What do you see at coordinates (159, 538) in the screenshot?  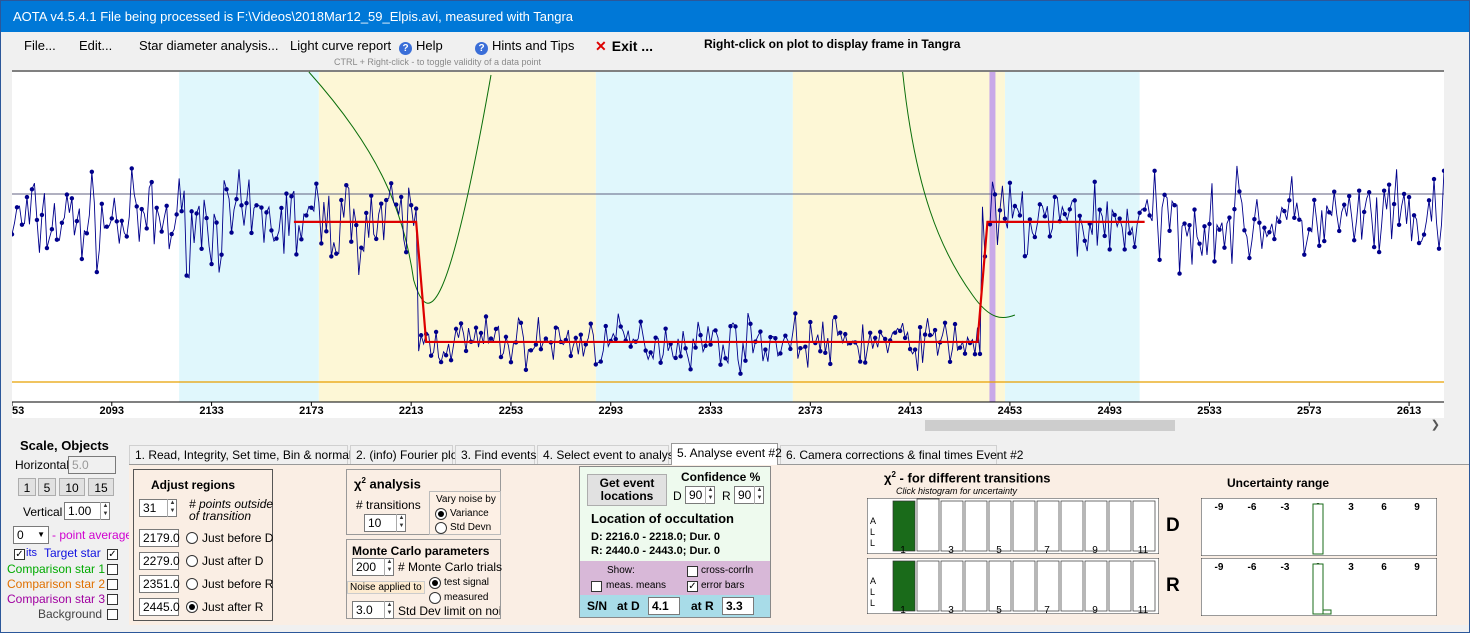 I see `just-before-d-input: 2179.0` at bounding box center [159, 538].